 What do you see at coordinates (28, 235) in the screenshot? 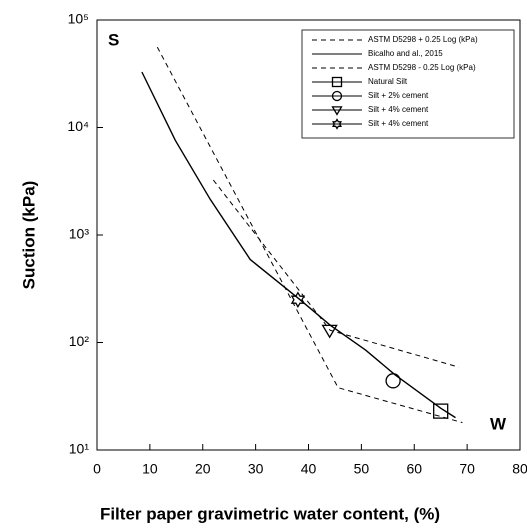
I see `y-axis-title: Suction (kPa)` at bounding box center [28, 235].